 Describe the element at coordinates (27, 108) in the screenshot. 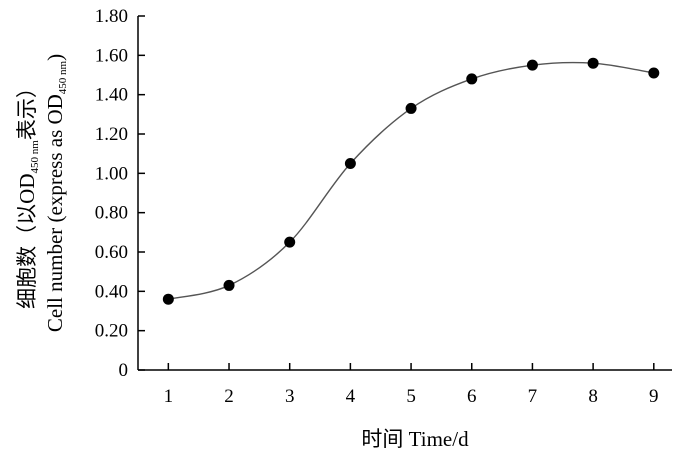

I see `y-title-1-suffix: 表示）` at that location.